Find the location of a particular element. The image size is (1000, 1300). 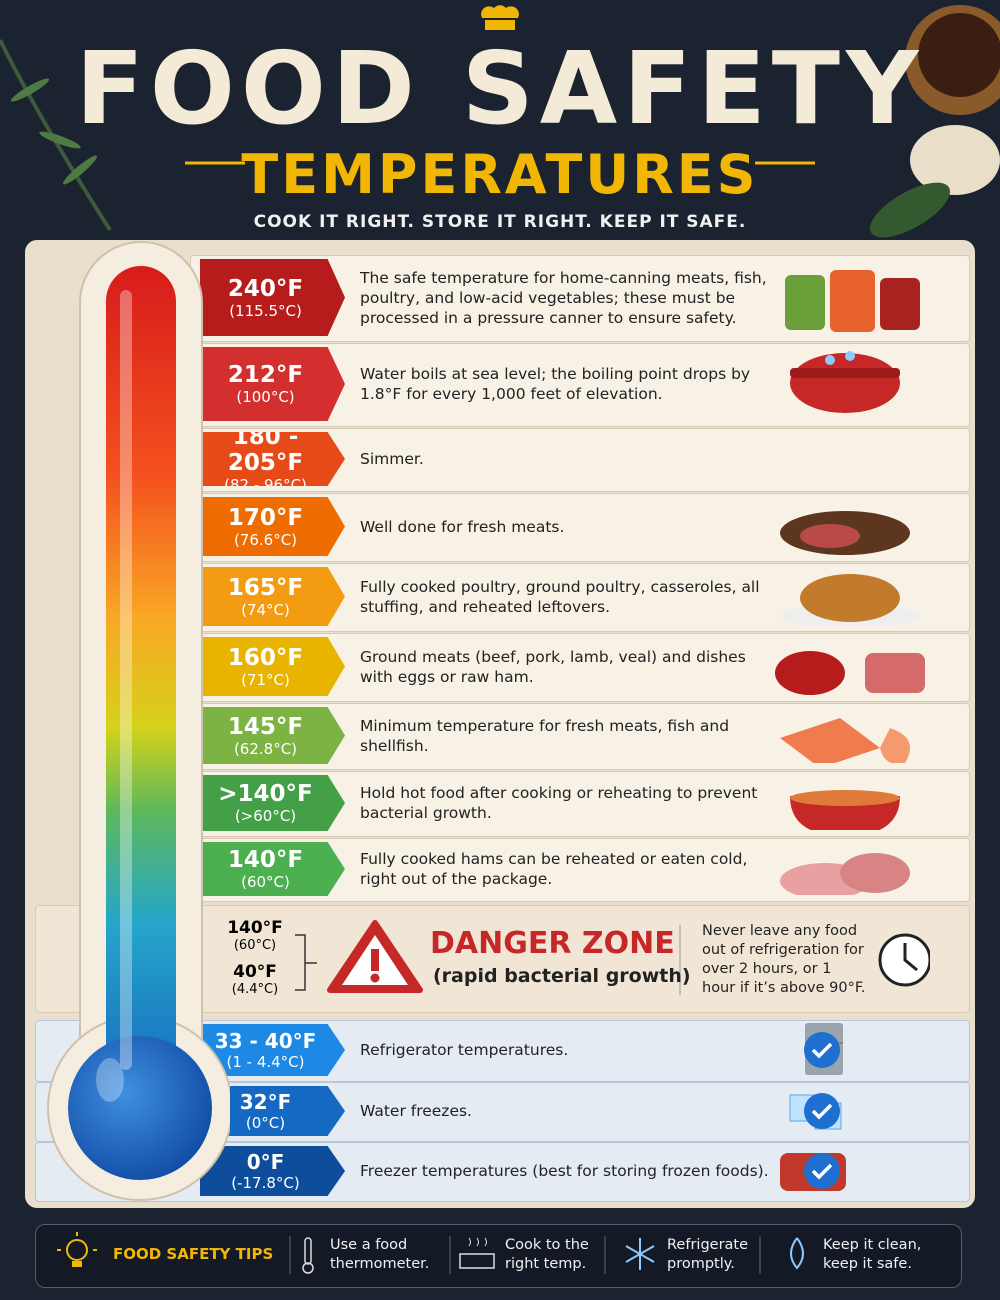

temp-badge: 165°F (74°C) is located at coordinates (272, 596).